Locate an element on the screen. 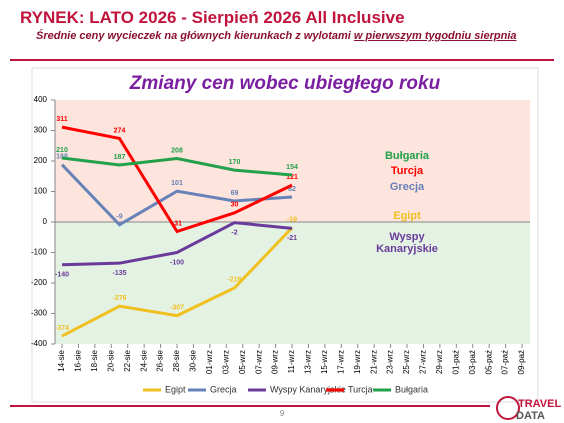 This screenshot has height=423, width=564. data-label: 274 is located at coordinates (120, 130).